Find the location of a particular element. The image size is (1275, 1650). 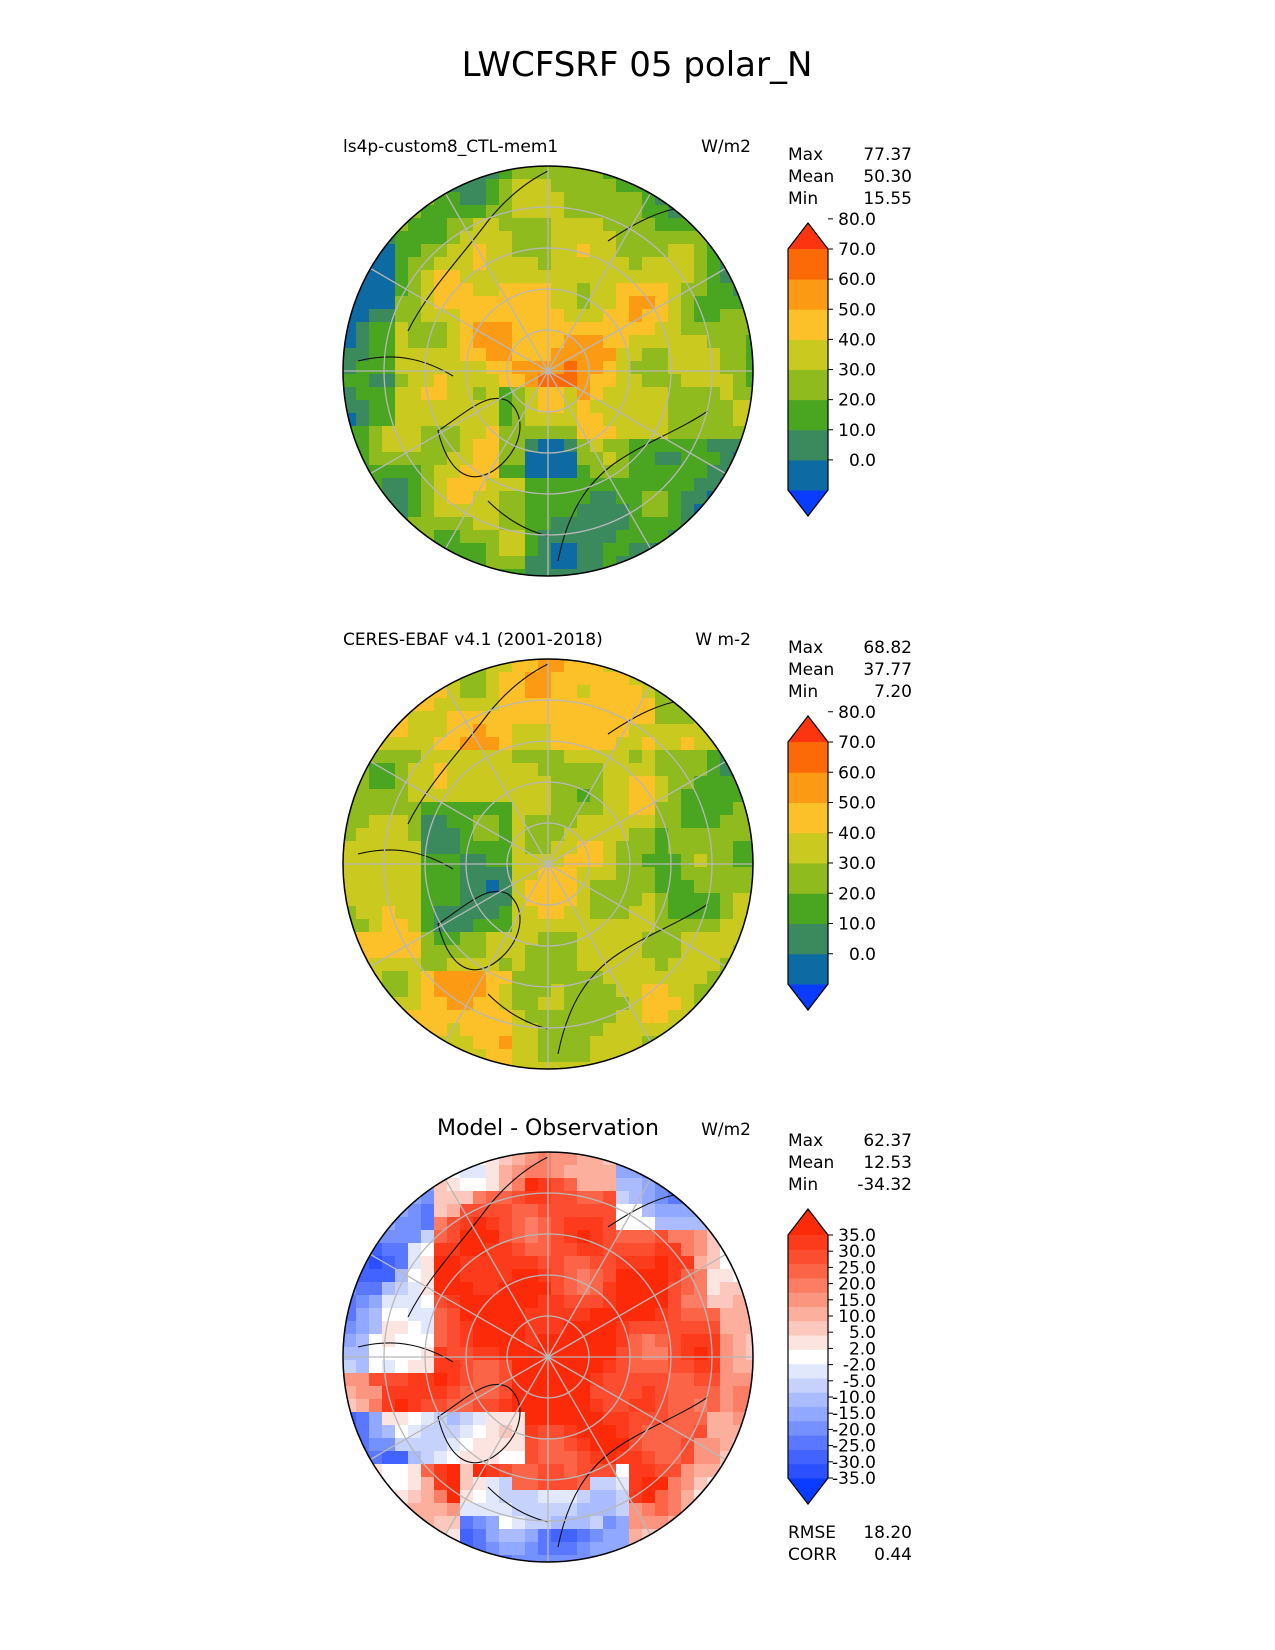

colorbar-tick-label: 80.0 is located at coordinates (857, 220).